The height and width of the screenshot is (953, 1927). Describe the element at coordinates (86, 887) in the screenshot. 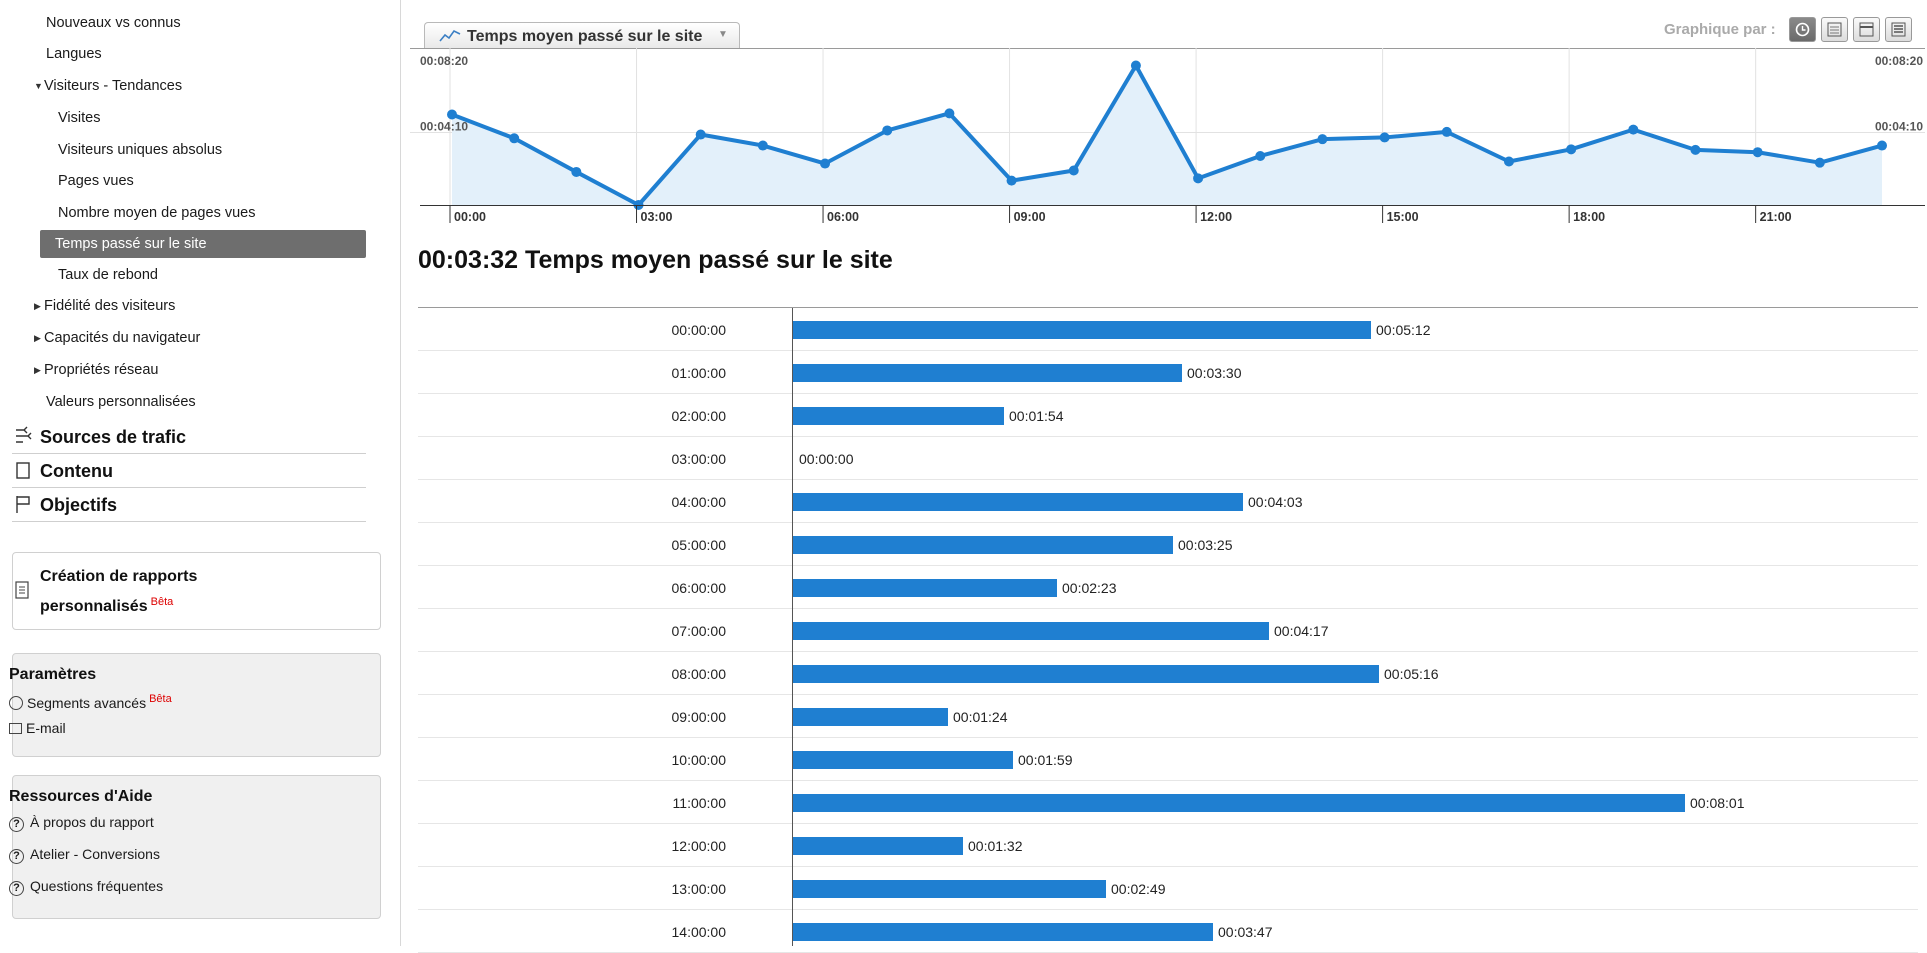

I see `help-link-faq: ? Questions fréquentes` at that location.